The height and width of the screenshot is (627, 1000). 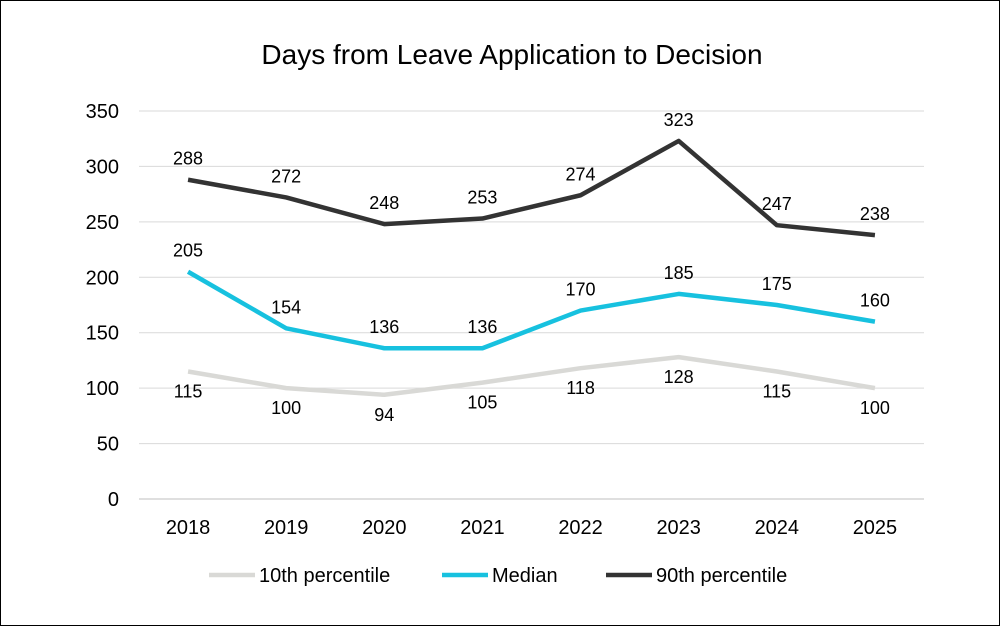 I want to click on legend-label: Median, so click(x=525, y=576).